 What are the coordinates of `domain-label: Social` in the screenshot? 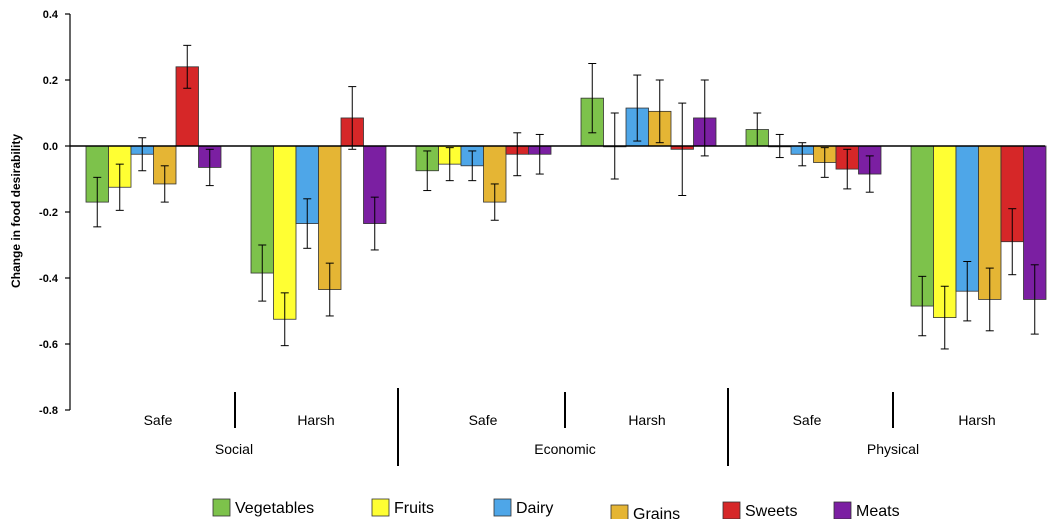 It's located at (234, 449).